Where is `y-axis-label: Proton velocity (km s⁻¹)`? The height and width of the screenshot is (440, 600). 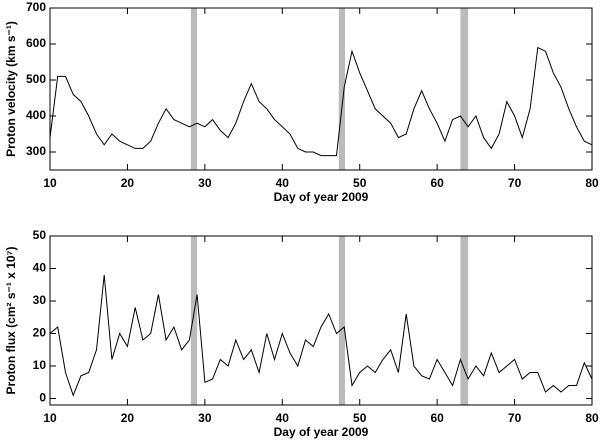
y-axis-label: Proton velocity (km s⁻¹) is located at coordinates (11, 89).